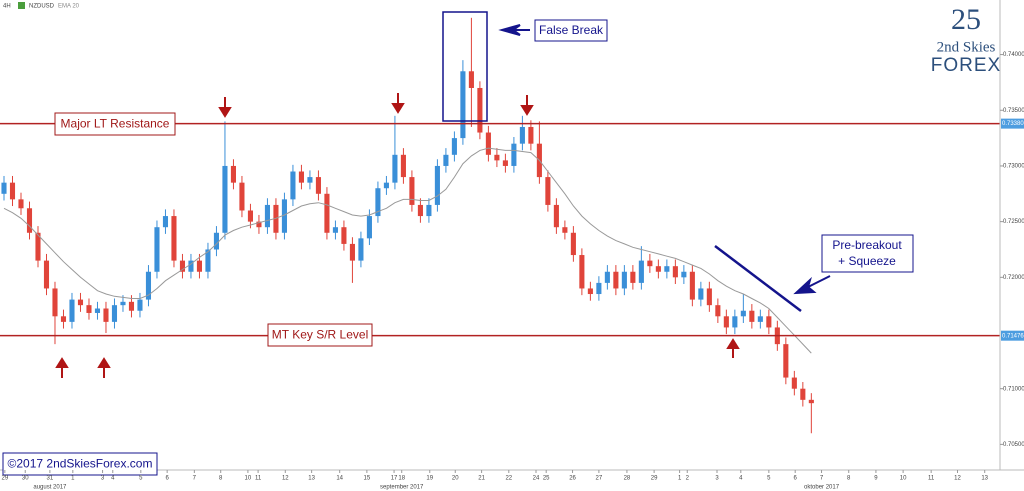 The image size is (1024, 491). What do you see at coordinates (104, 367) in the screenshot?
I see `up-arrow` at bounding box center [104, 367].